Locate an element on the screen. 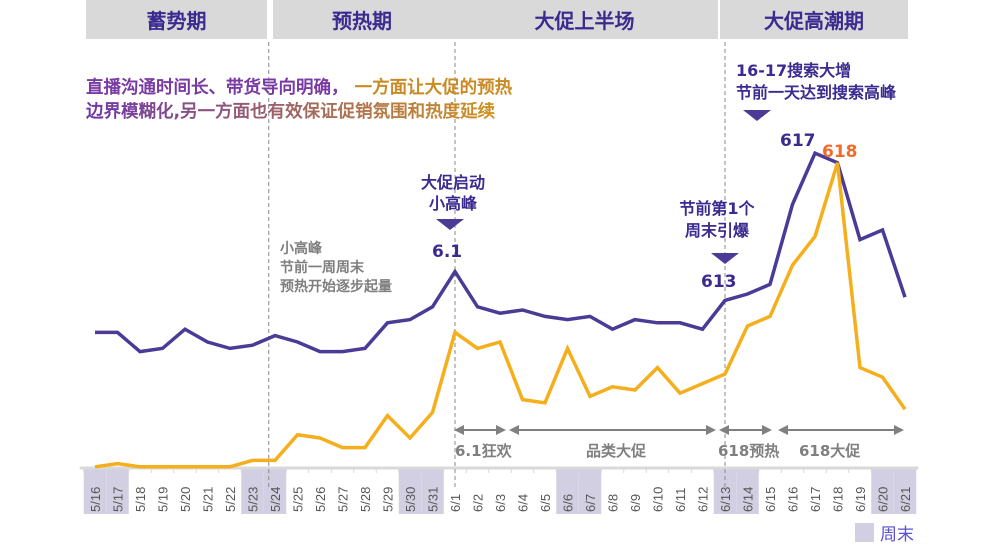 Image resolution: width=982 pixels, height=549 pixels. x-tick-label: 5/24 is located at coordinates (275, 499).